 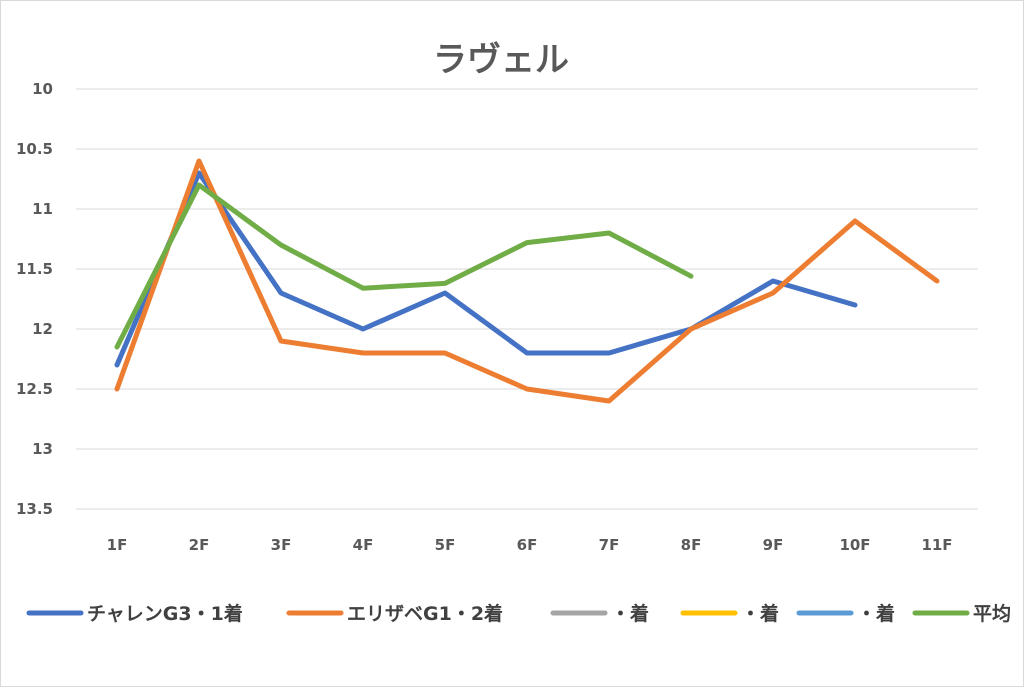 What do you see at coordinates (854, 545) in the screenshot?
I see `x-tick-label: 10F` at bounding box center [854, 545].